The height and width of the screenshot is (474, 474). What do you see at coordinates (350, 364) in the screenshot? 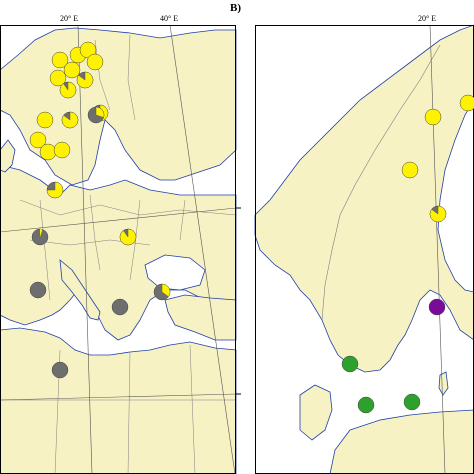
I see `sample-pie-b6` at bounding box center [350, 364].